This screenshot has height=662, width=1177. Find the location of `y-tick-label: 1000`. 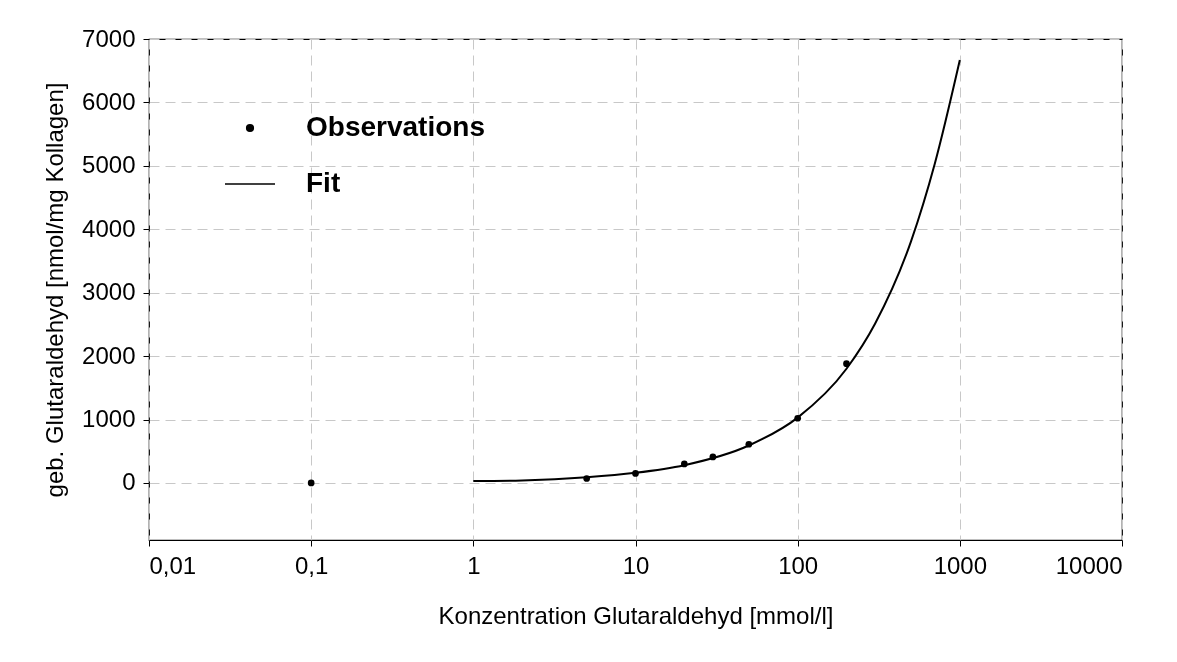

y-tick-label: 1000 is located at coordinates (109, 419).